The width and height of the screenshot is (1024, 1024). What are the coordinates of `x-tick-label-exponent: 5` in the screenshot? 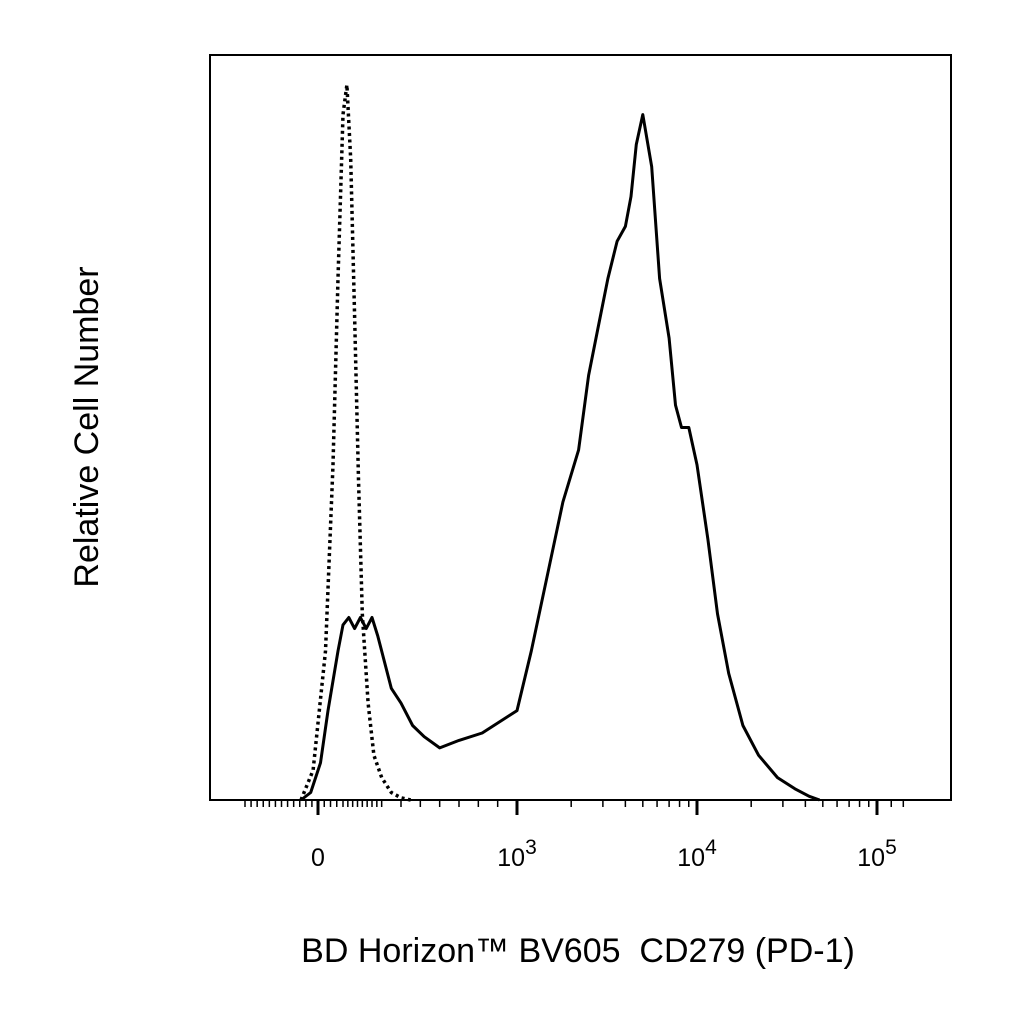 It's located at (891, 847).